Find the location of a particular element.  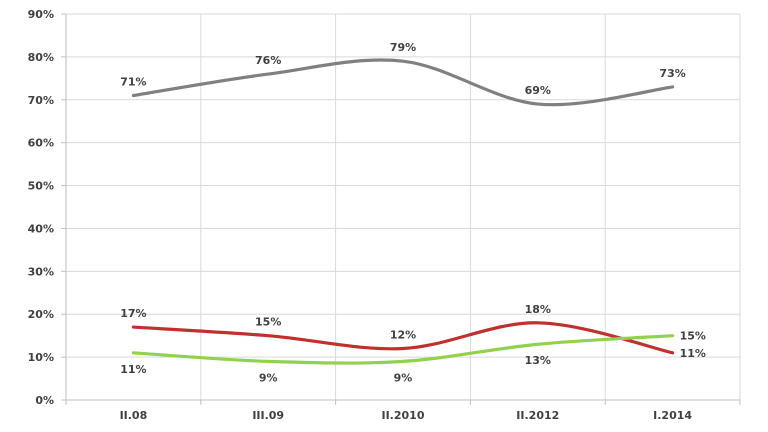

y-tick-label: 0% is located at coordinates (44, 400).